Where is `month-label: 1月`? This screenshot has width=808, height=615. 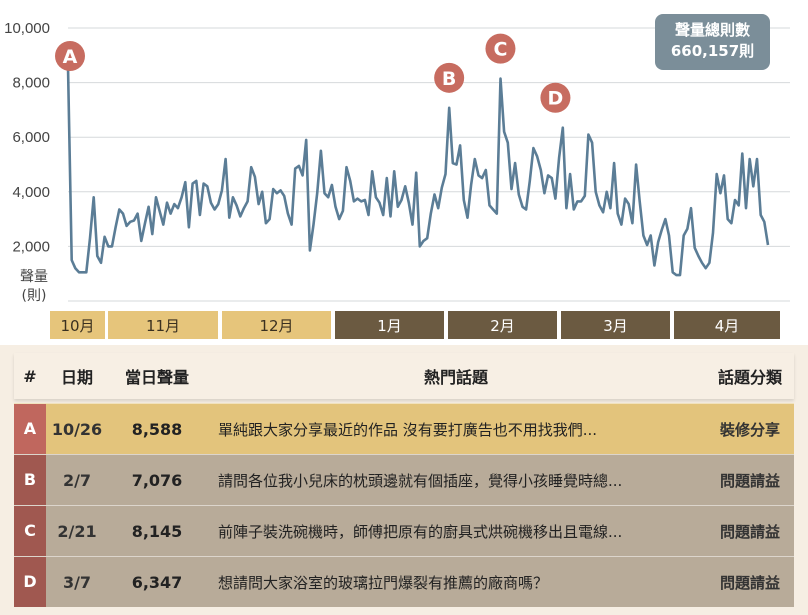
month-label: 1月 is located at coordinates (389, 326).